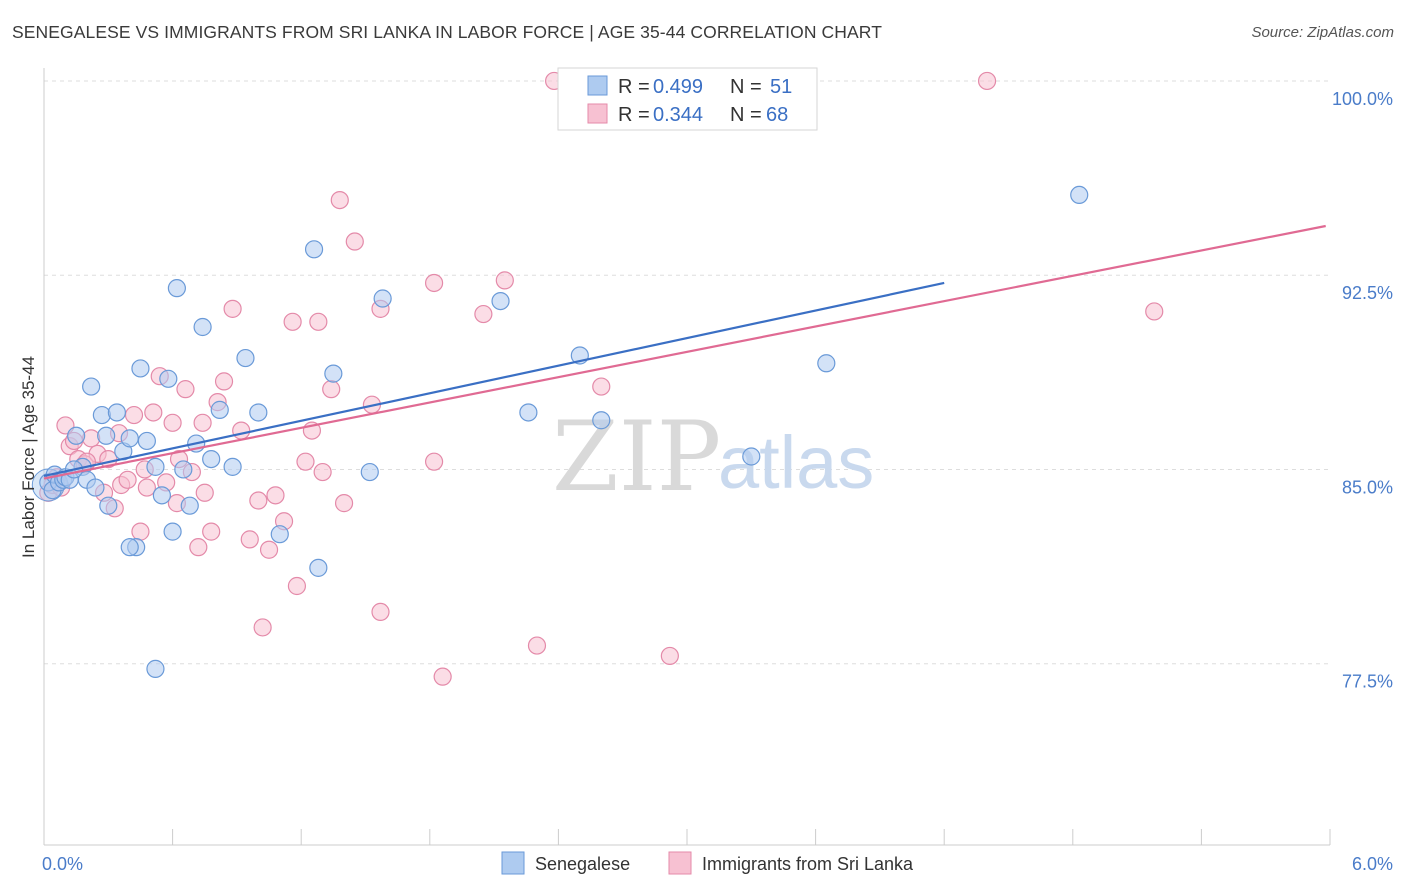  Describe the element at coordinates (1362, 390) in the screenshot. I see `y-tick-labels: 100.0% 92.5% 85.0% 77.5%` at that location.